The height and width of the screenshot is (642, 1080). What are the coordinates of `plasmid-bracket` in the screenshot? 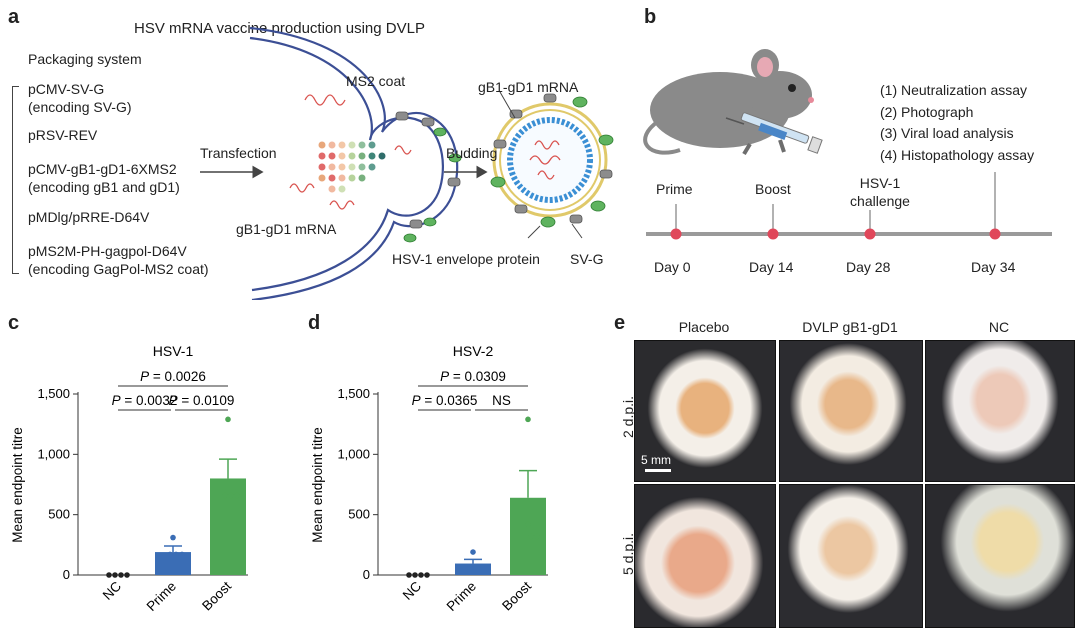 It's located at (15, 180).